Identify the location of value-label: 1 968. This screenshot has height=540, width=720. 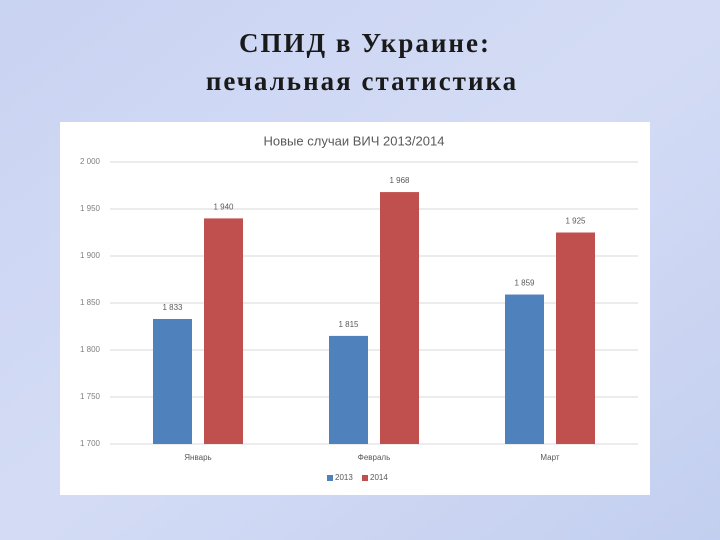
(399, 180).